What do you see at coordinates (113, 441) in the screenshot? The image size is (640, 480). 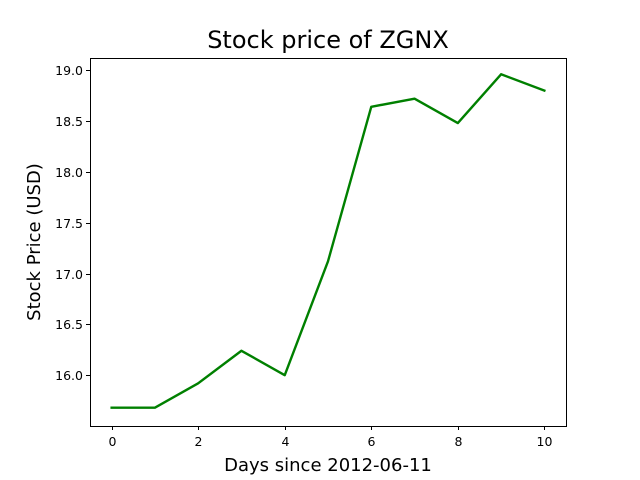 I see `x-tick-label: 0` at bounding box center [113, 441].